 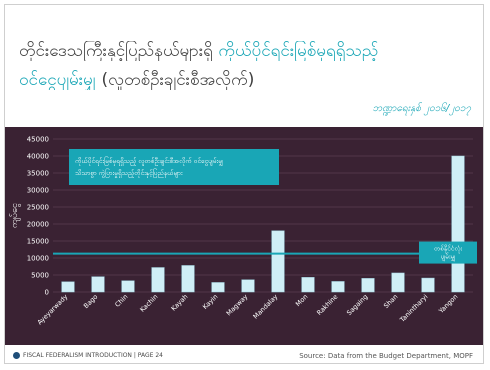 What do you see at coordinates (148, 303) in the screenshot?
I see `x-tick-label: Kachin` at bounding box center [148, 303].